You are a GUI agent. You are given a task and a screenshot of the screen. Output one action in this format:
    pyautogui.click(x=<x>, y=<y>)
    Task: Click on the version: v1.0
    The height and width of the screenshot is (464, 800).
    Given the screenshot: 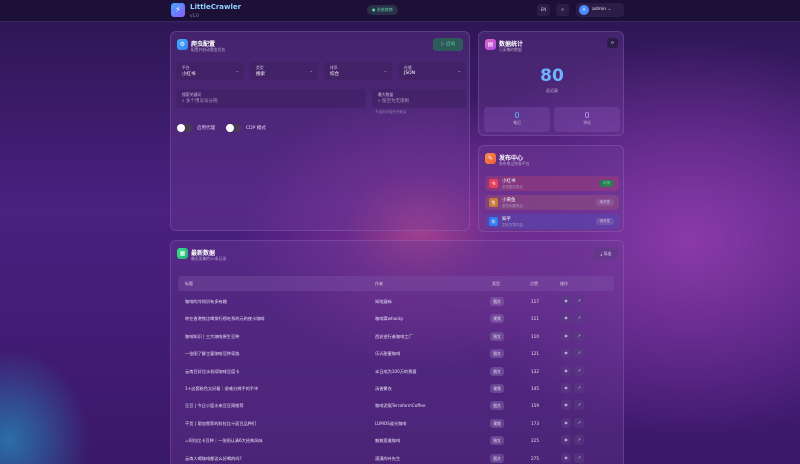 What is the action you would take?
    pyautogui.click(x=194, y=15)
    